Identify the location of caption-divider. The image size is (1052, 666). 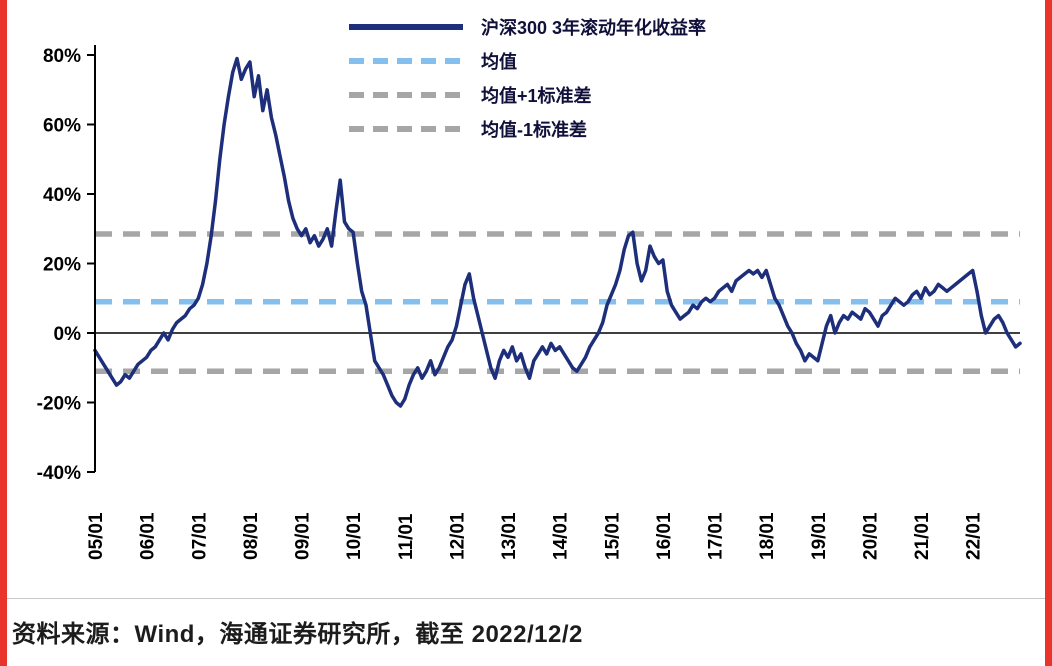
(526, 598).